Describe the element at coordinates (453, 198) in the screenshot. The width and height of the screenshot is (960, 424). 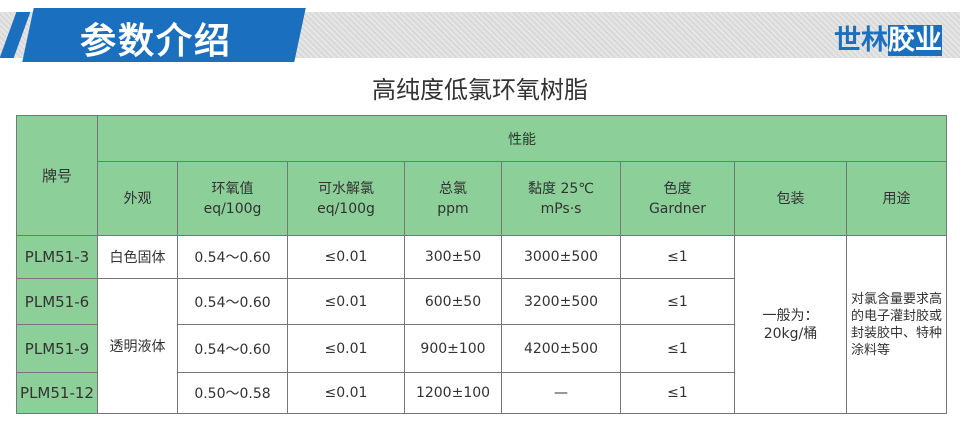
I see `column-header: 总氯 ppm` at that location.